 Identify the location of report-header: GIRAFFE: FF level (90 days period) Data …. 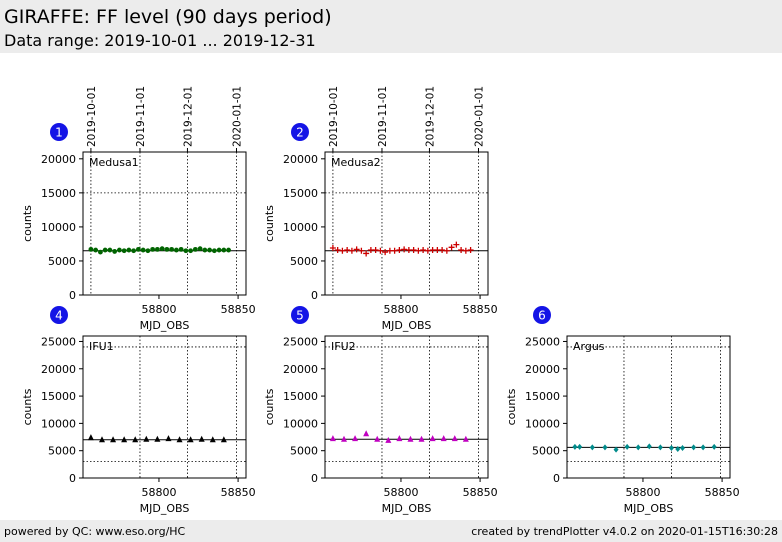
(391, 26).